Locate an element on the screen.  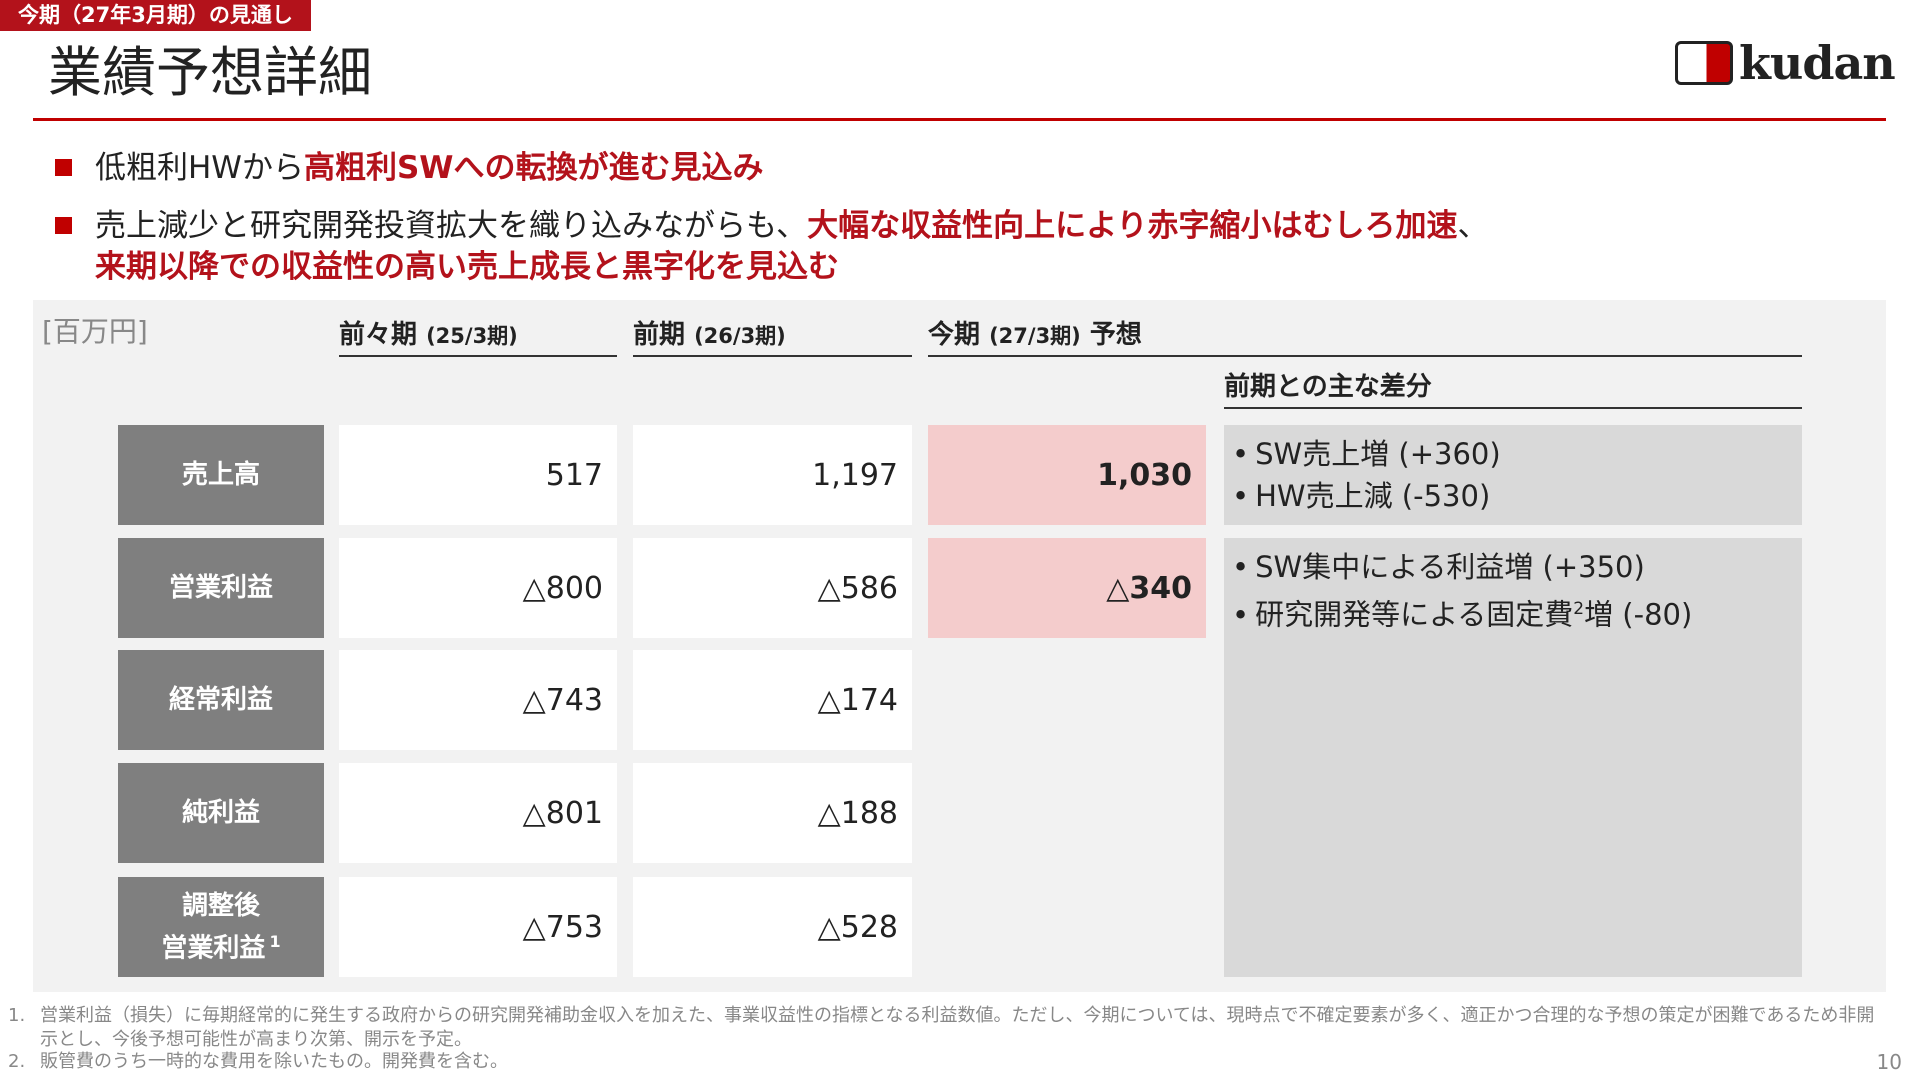
diff-item: • SW集中による利益増 (+350) is located at coordinates (1517, 567).